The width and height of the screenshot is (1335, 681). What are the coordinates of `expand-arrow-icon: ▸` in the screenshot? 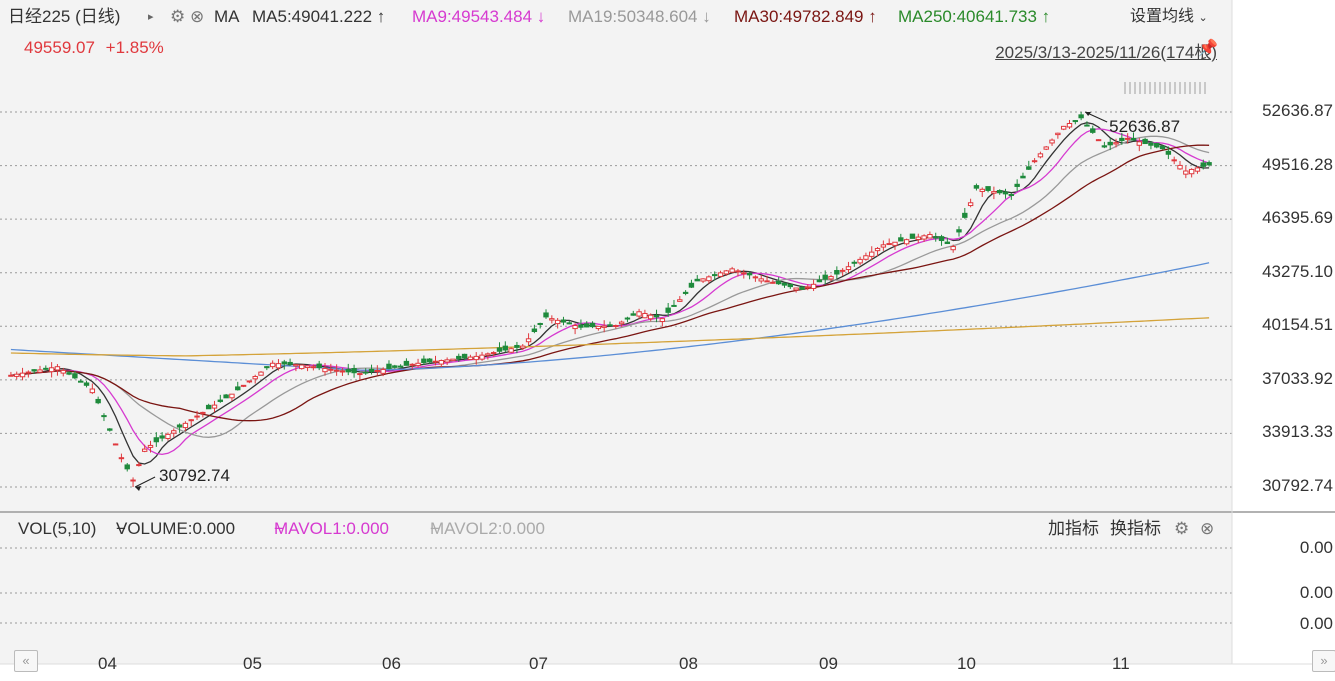 It's located at (151, 17).